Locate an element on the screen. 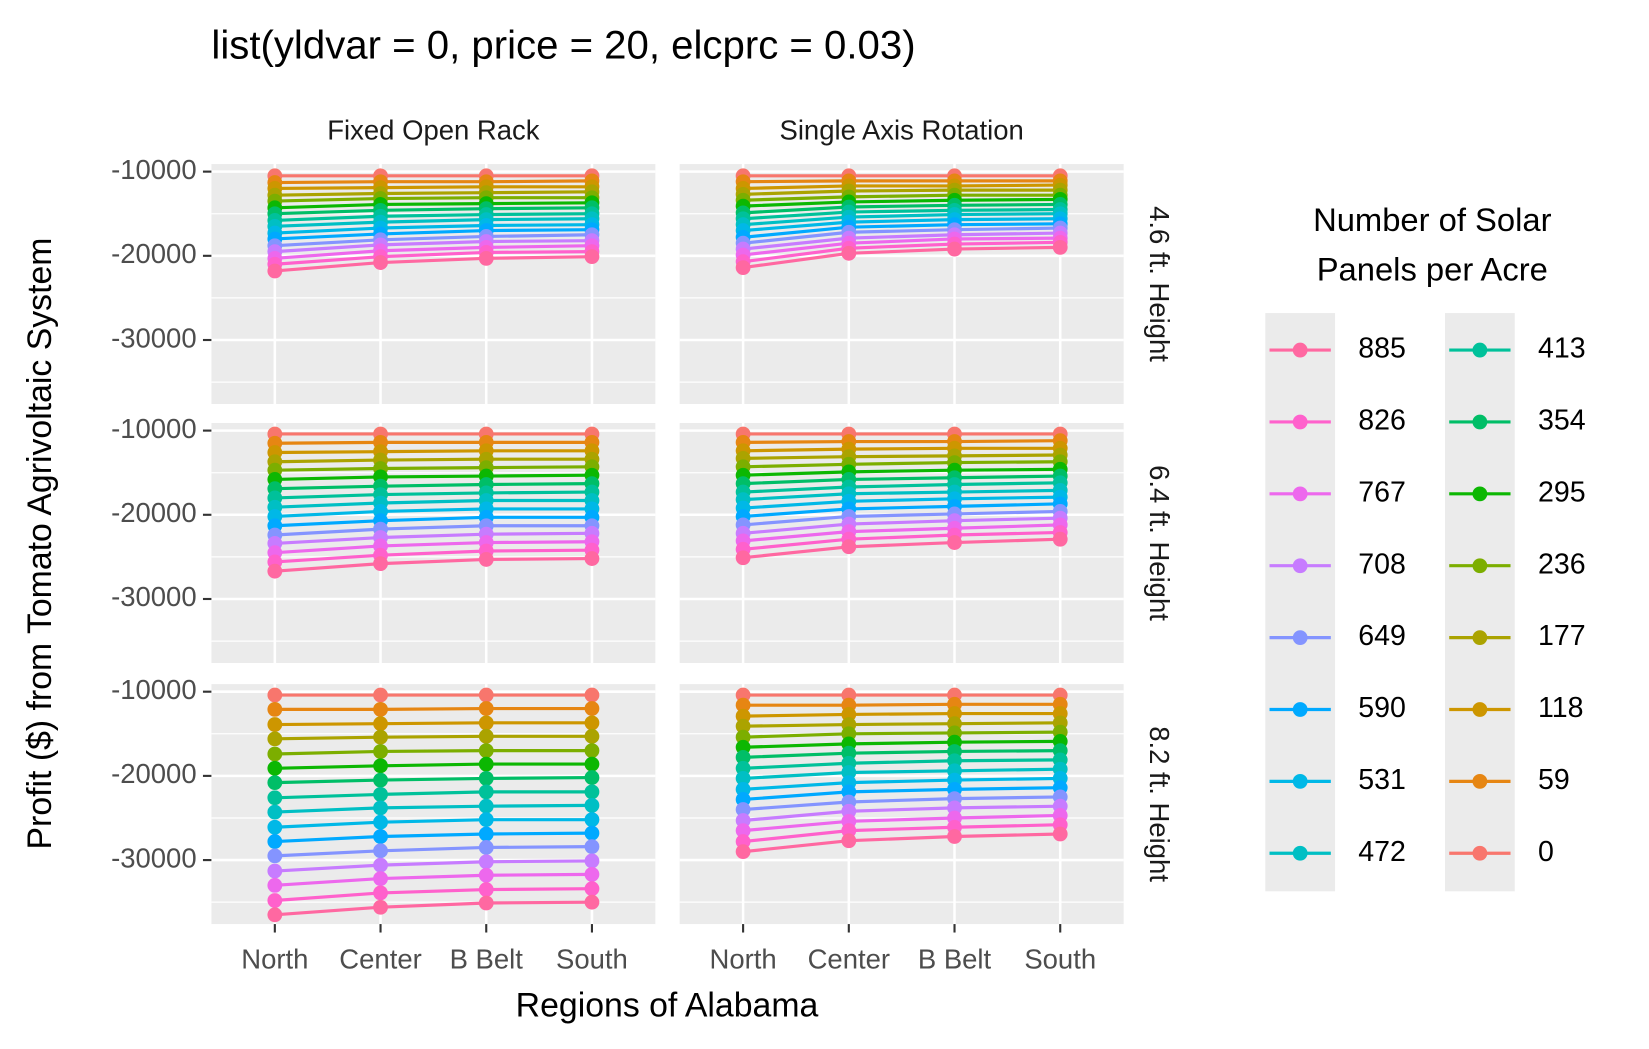 This screenshot has width=1649, height=1049. x-axis-label: Regions of Alabama is located at coordinates (667, 1006).